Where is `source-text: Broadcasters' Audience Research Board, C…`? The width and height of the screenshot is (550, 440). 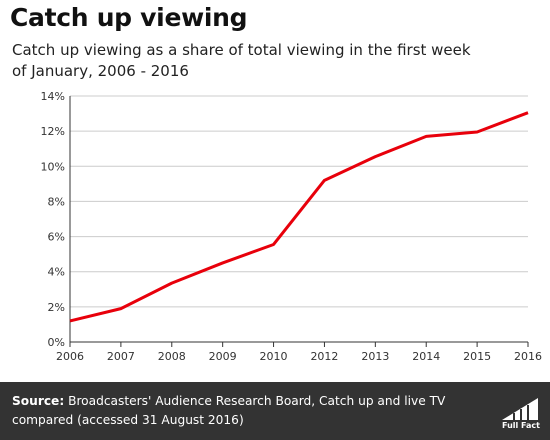
source-text: Broadcasters' Audience Research Board, C… is located at coordinates (229, 410).